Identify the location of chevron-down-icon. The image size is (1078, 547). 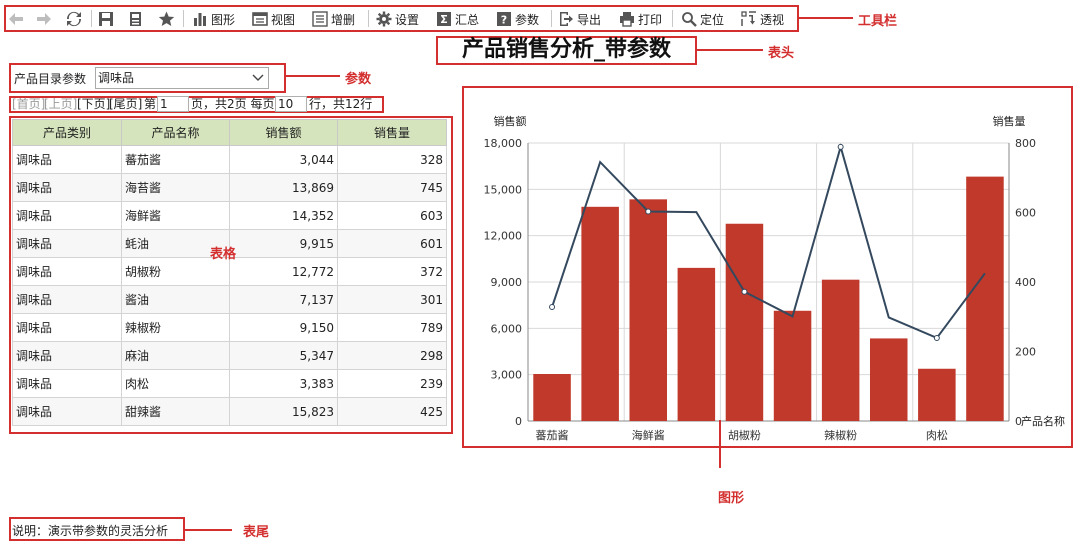
(258, 77).